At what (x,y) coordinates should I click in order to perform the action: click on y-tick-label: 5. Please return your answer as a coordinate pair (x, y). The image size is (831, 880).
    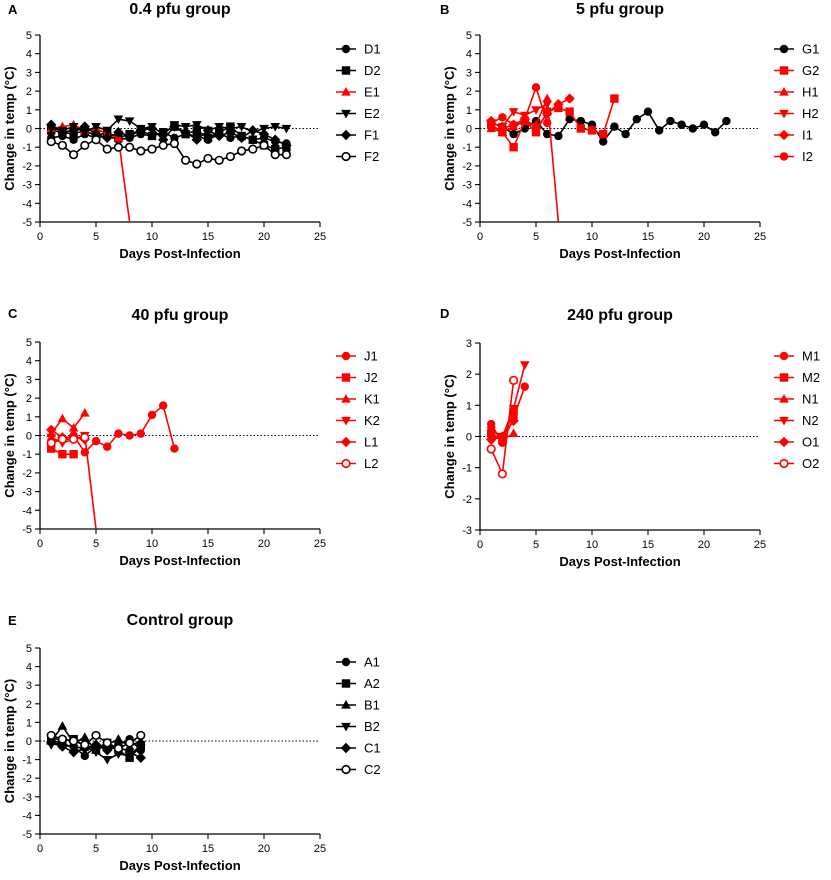
    Looking at the image, I should click on (29, 343).